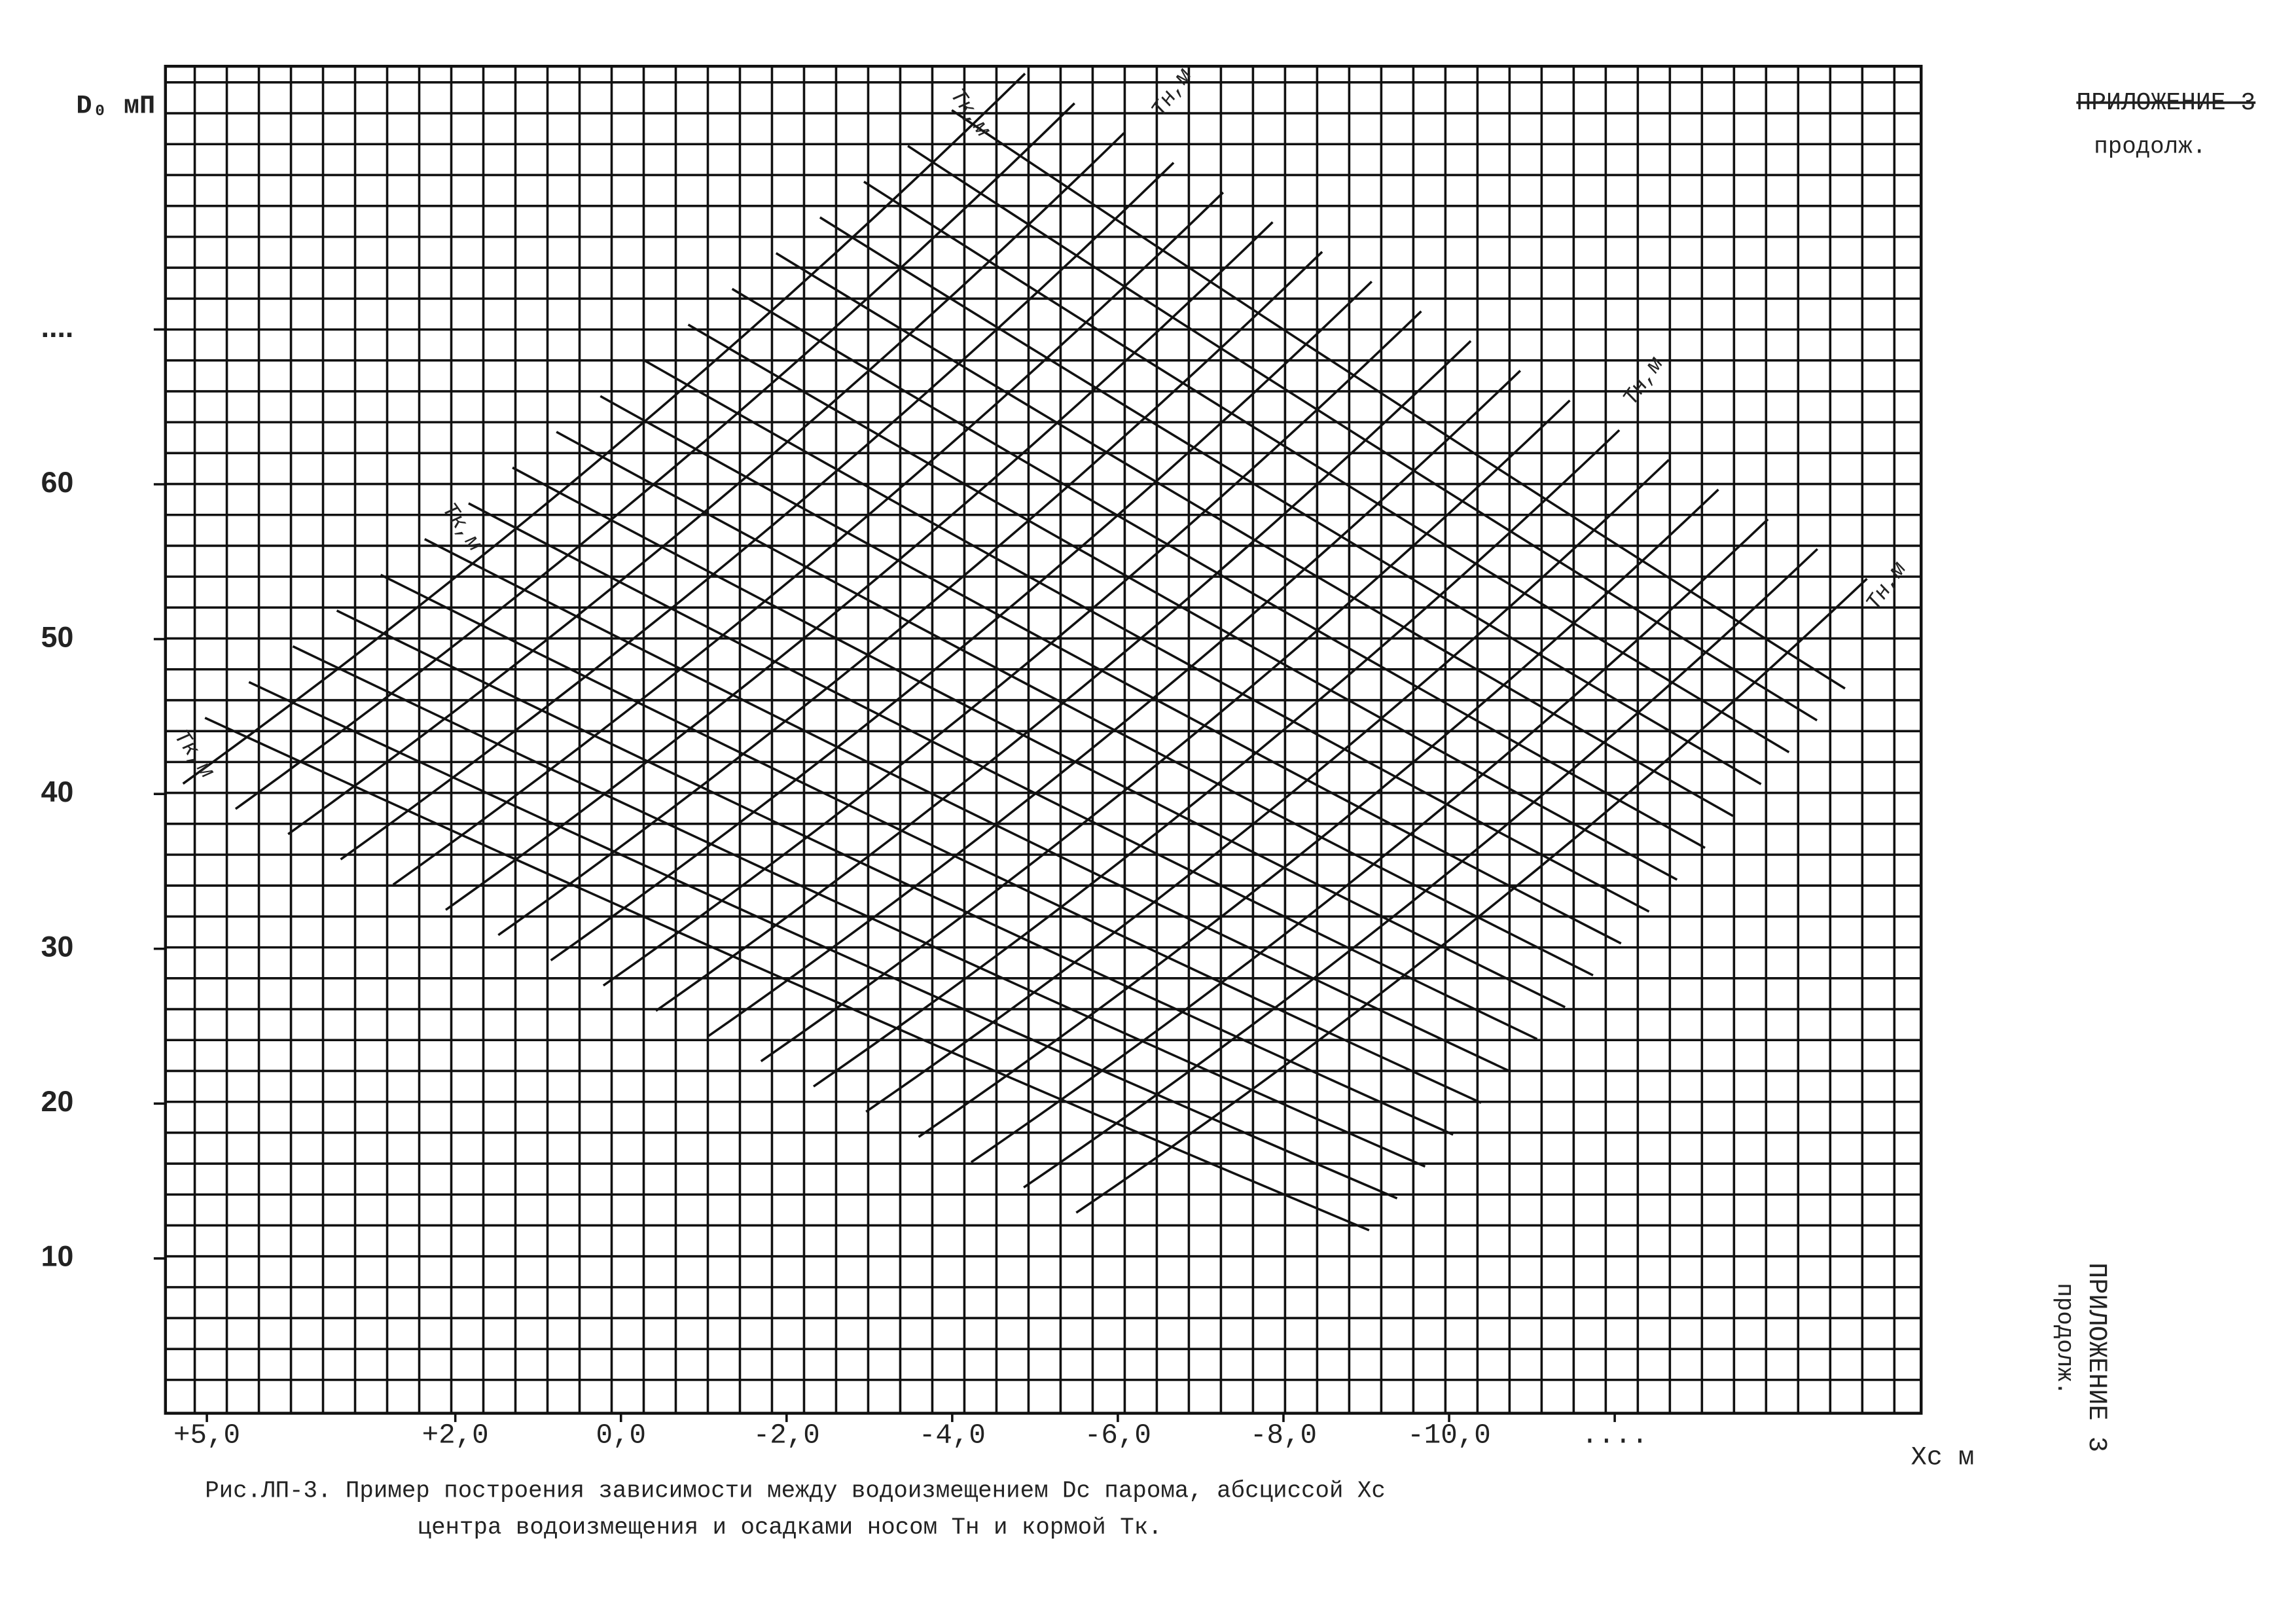 This screenshot has width=2296, height=1623. I want to click on x-tick-label: -4,0, so click(952, 1435).